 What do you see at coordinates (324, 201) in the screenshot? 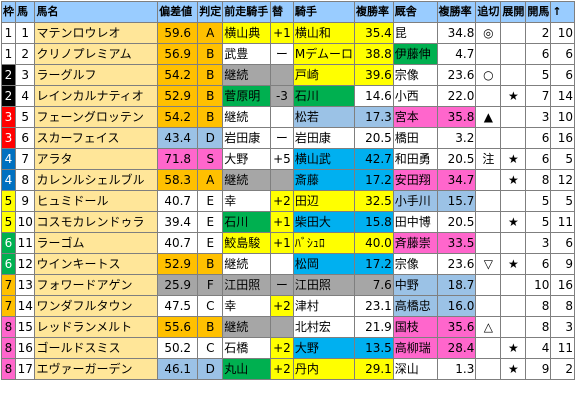
I see `cell-jockey: 田辺` at bounding box center [324, 201].